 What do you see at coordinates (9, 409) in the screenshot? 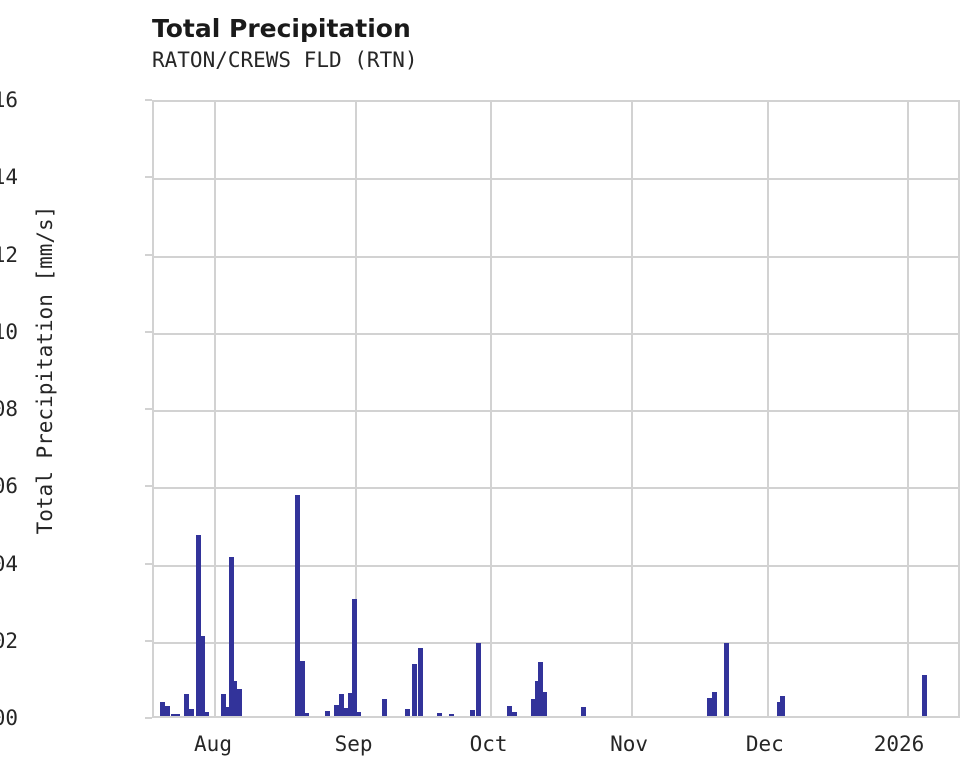
I see `y-tick-label: 0.008` at bounding box center [9, 409].